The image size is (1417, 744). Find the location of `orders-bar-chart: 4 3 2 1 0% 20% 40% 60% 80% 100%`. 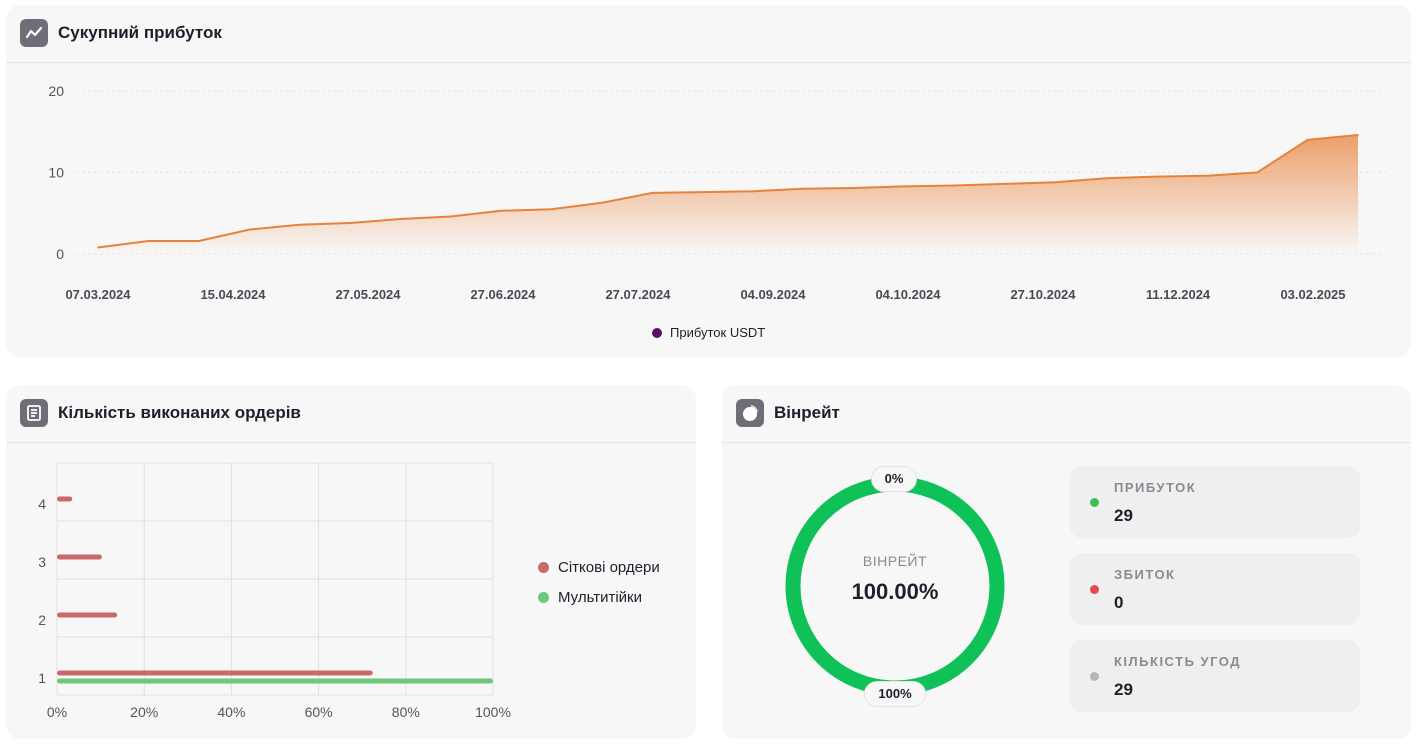

orders-bar-chart: 4 3 2 1 0% 20% 40% 60% 80% 100% is located at coordinates (274, 591).